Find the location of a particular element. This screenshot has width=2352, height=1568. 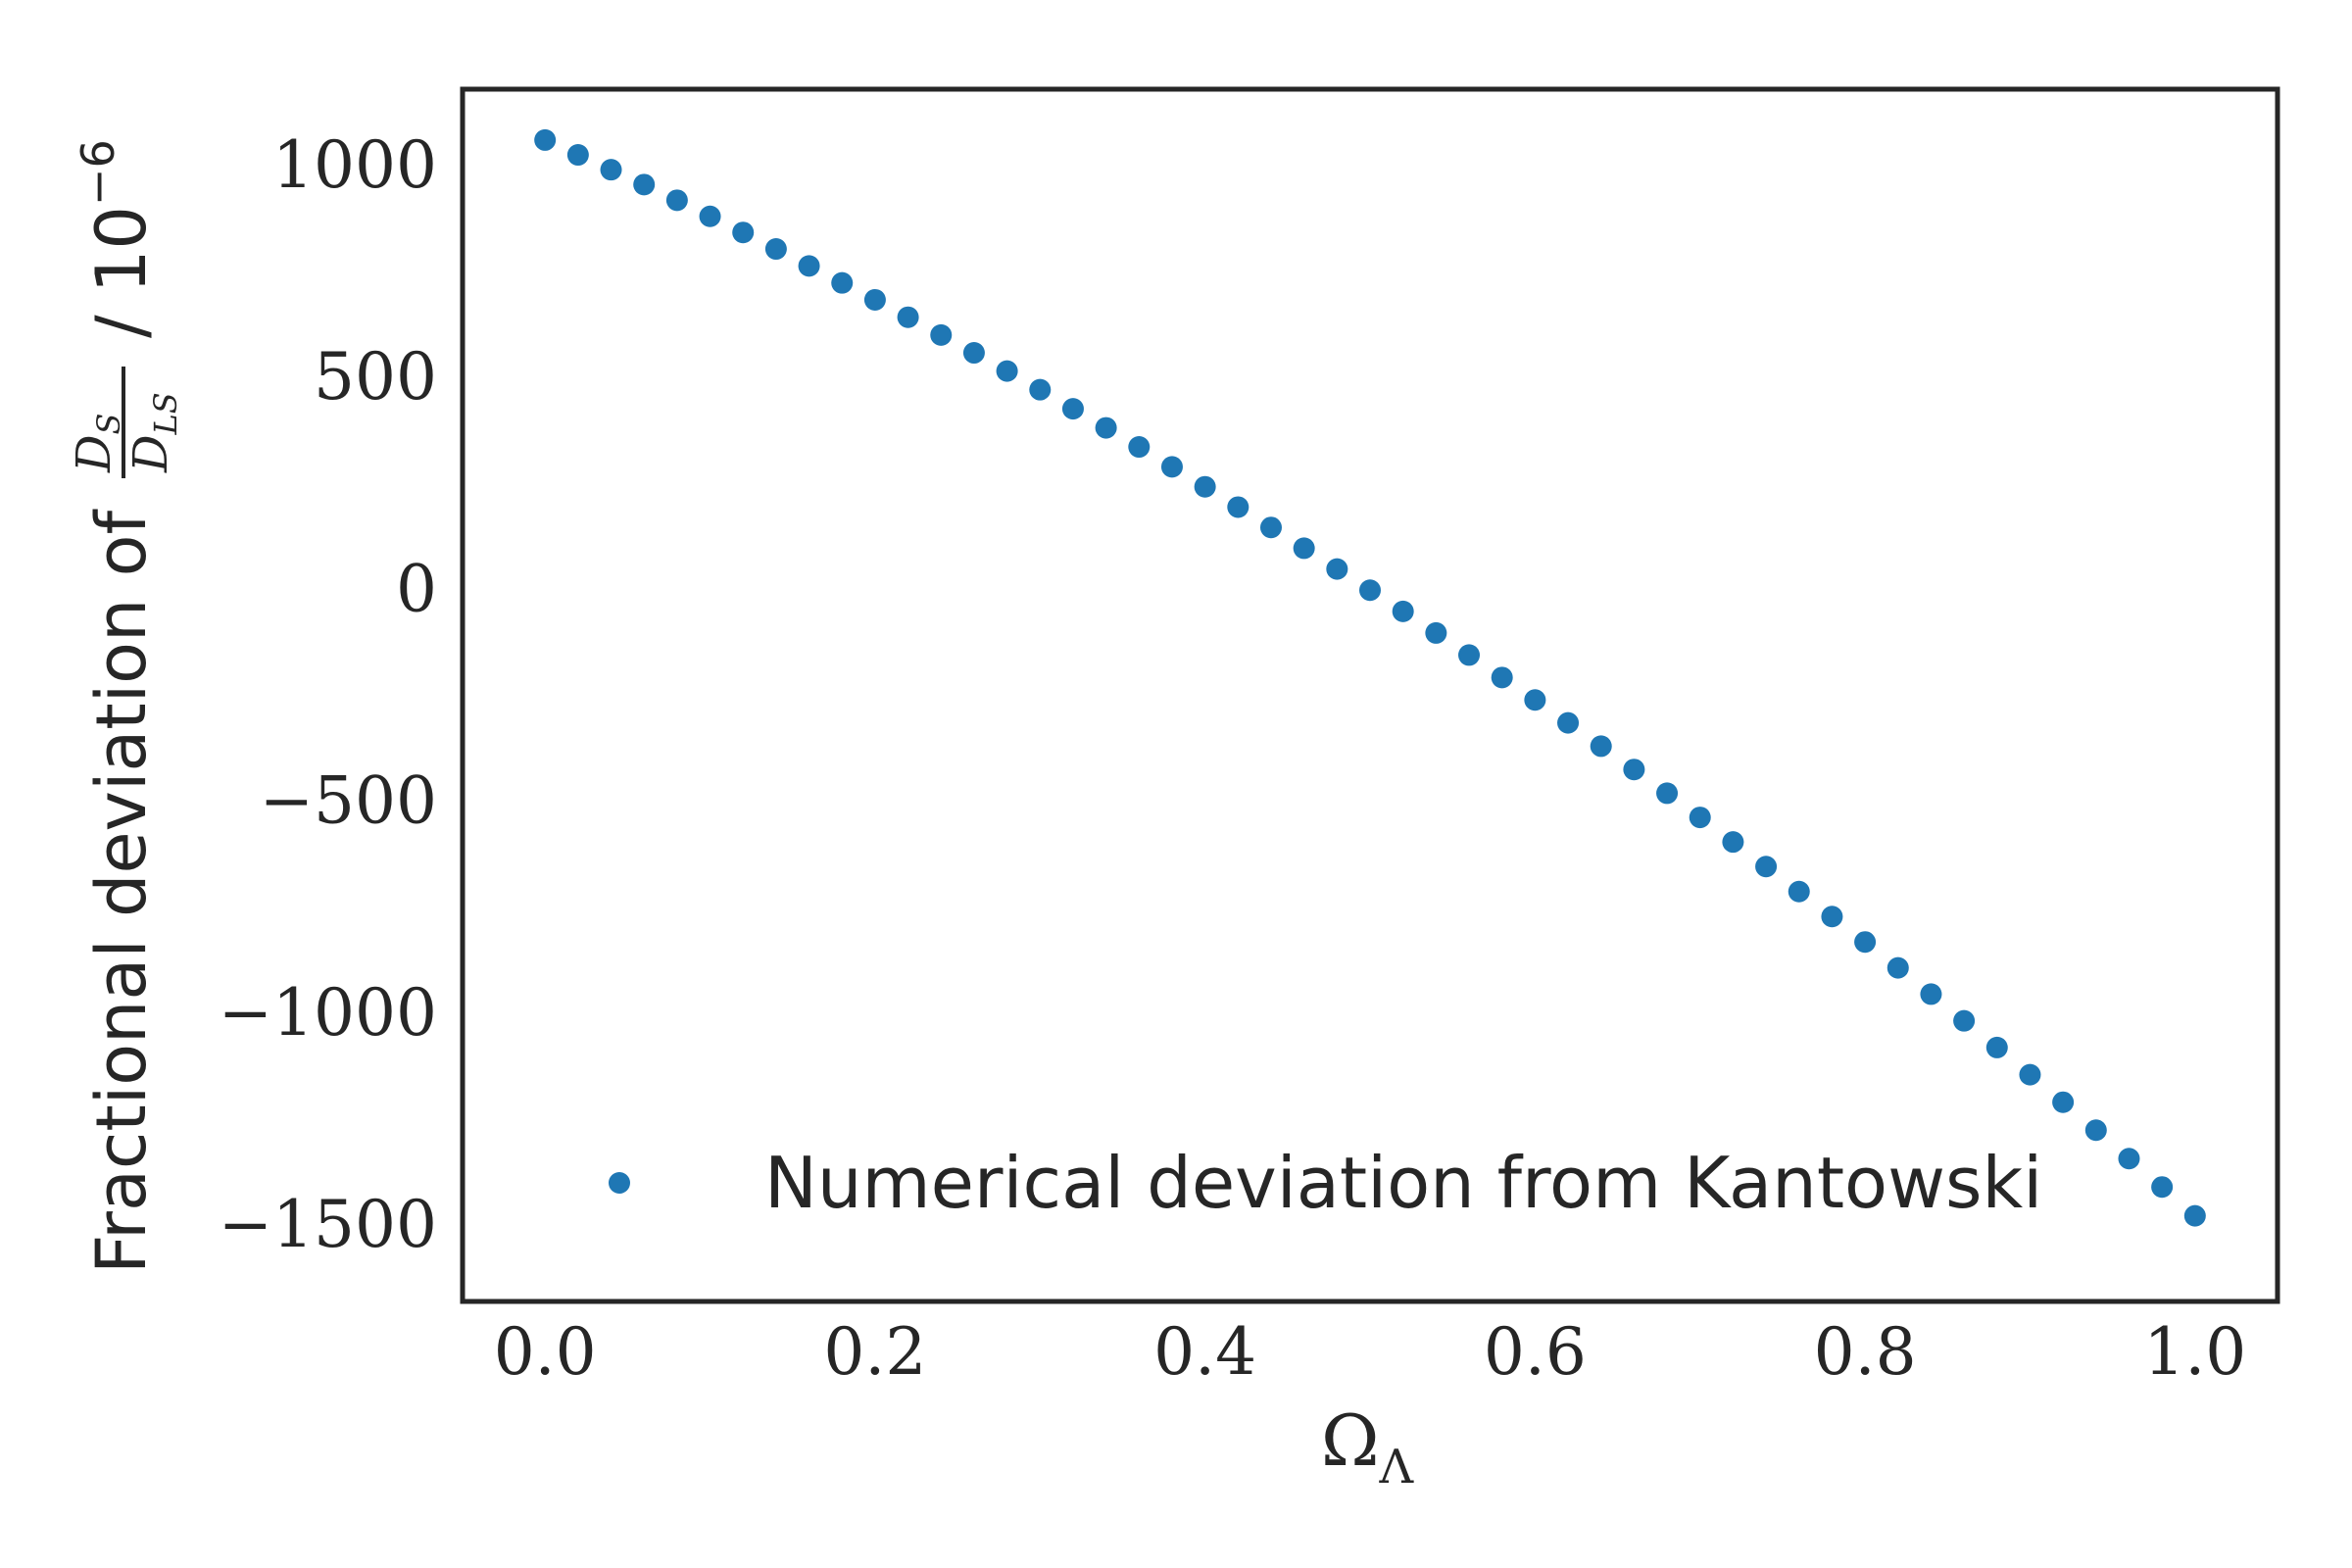

y-tick-labels: 1000 500 0 −500 −1000 −1500 is located at coordinates (328, 694).